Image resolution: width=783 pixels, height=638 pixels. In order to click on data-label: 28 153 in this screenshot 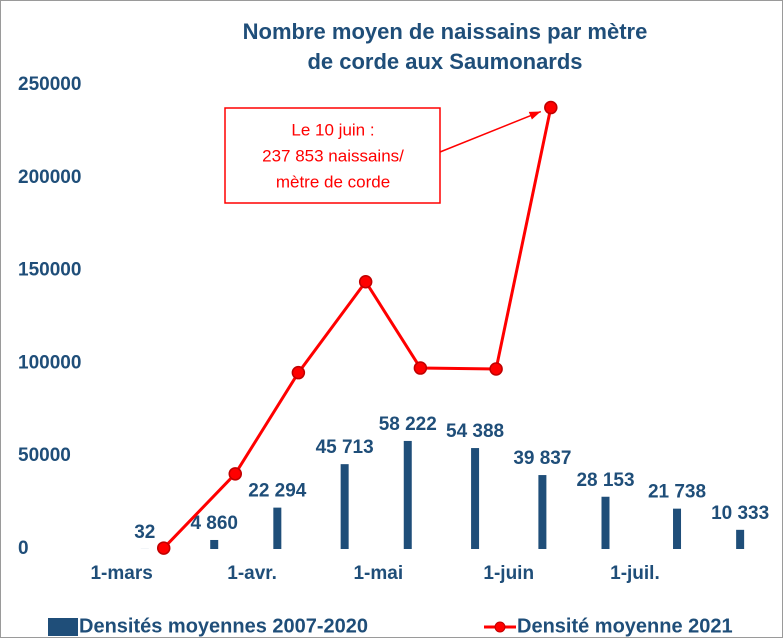, I will do `click(605, 480)`.